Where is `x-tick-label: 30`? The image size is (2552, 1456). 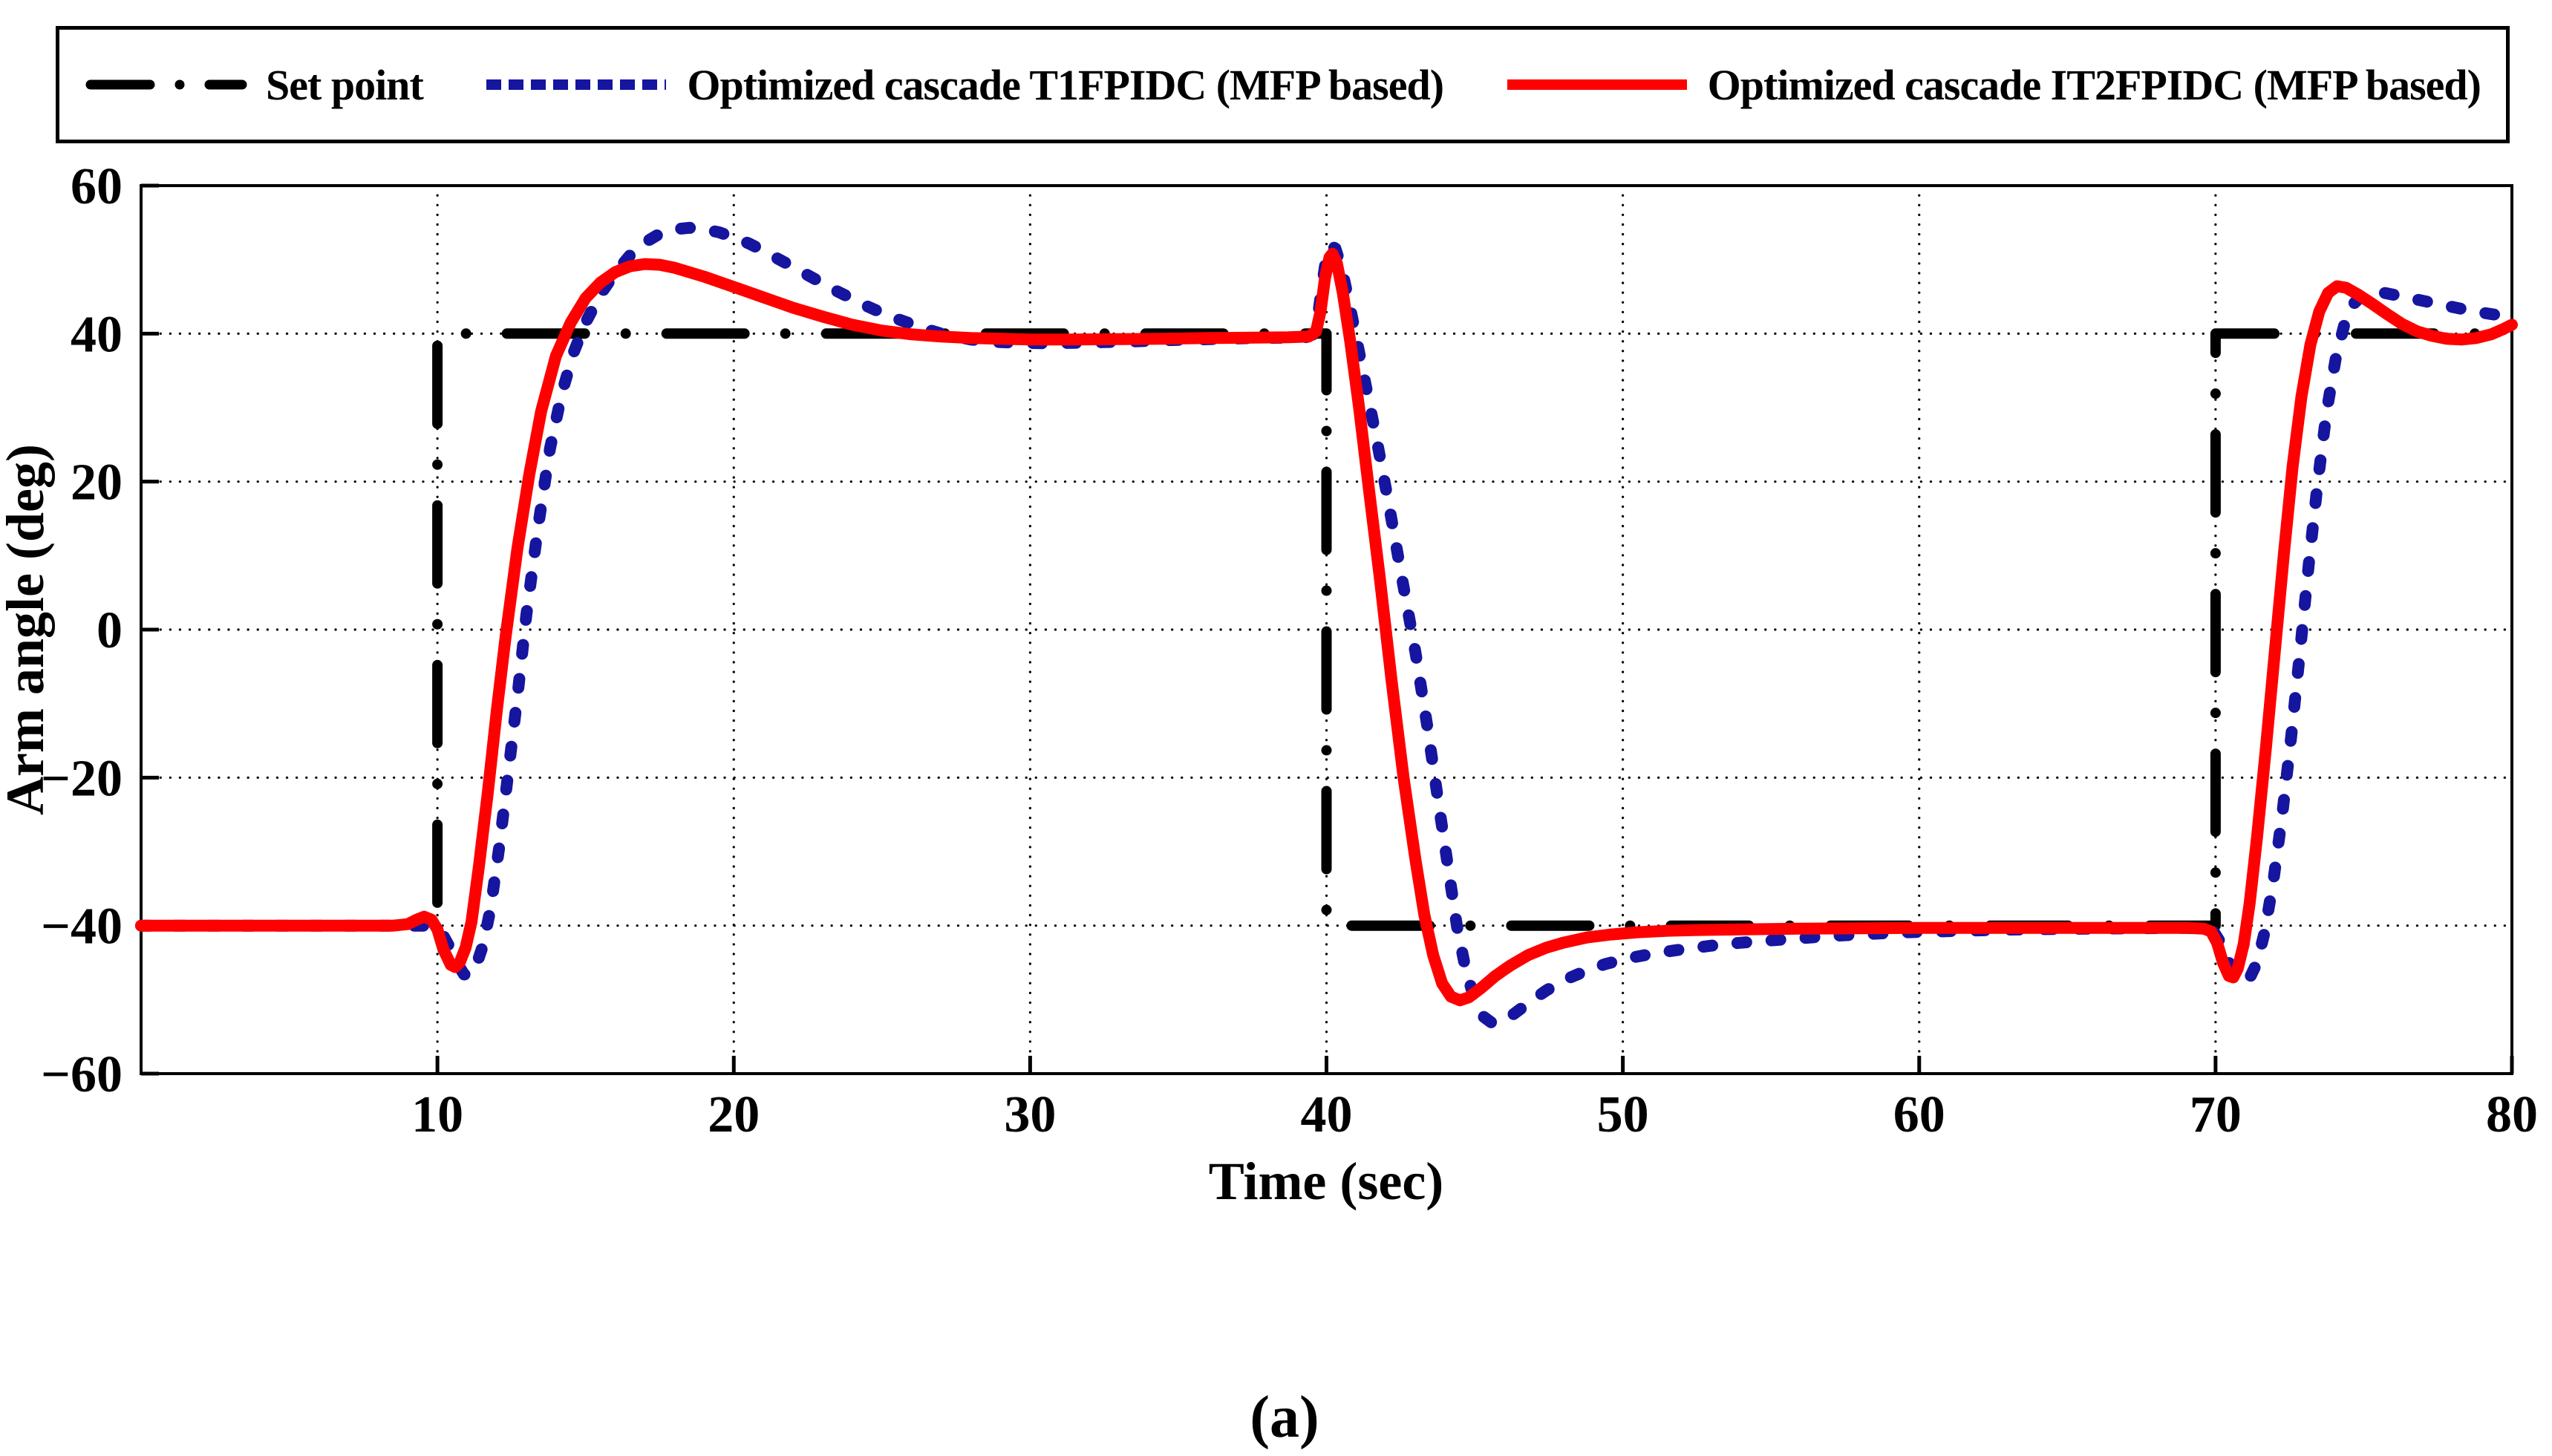
x-tick-label: 30 is located at coordinates (1030, 1115).